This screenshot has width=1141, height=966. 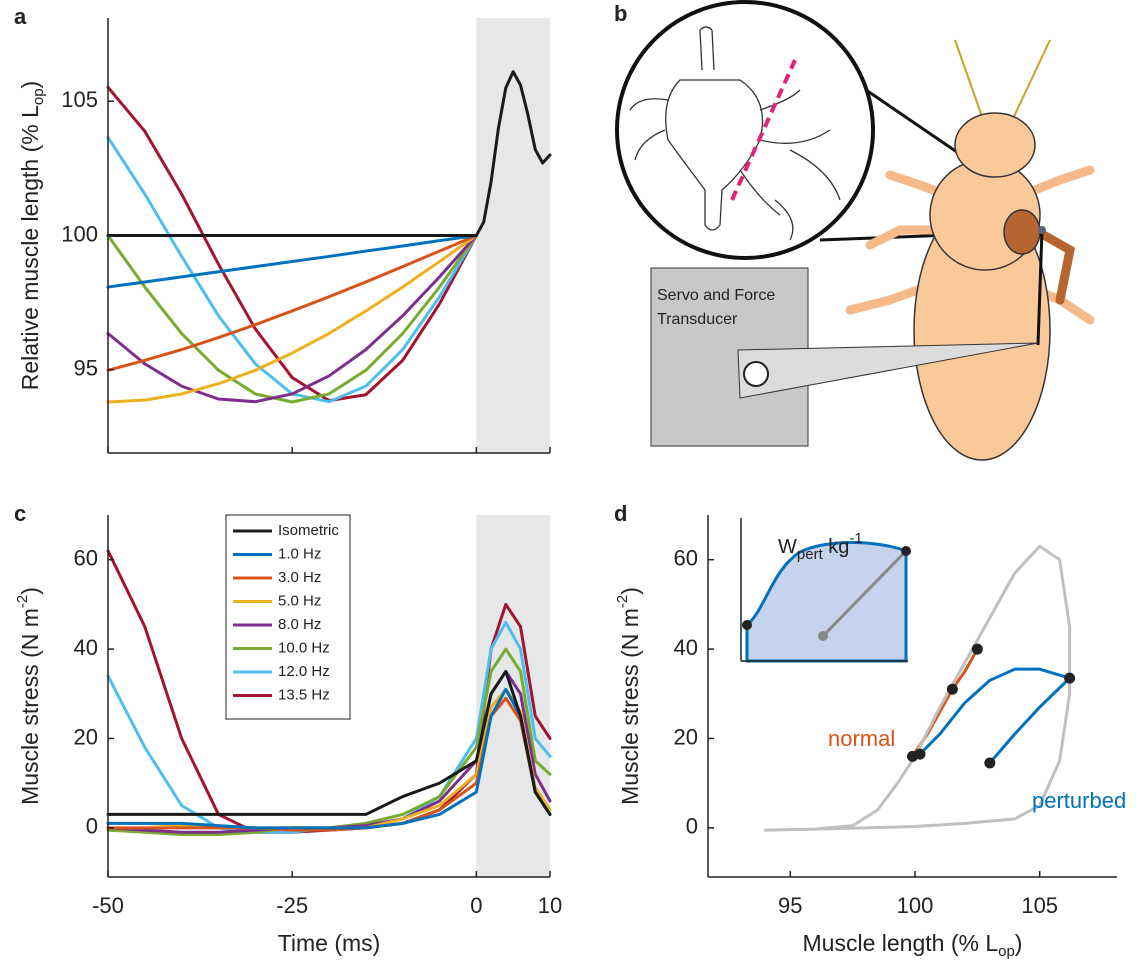 What do you see at coordinates (915, 905) in the screenshot?
I see `x-tick-label: 100` at bounding box center [915, 905].